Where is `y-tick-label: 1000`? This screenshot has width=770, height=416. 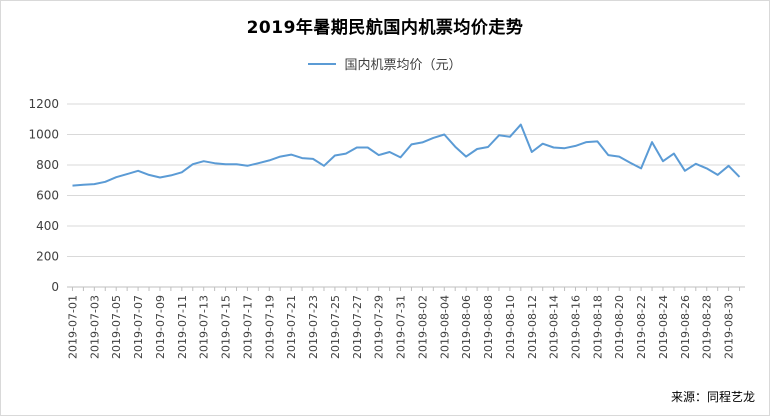
y-tick-label: 1000 is located at coordinates (43, 135).